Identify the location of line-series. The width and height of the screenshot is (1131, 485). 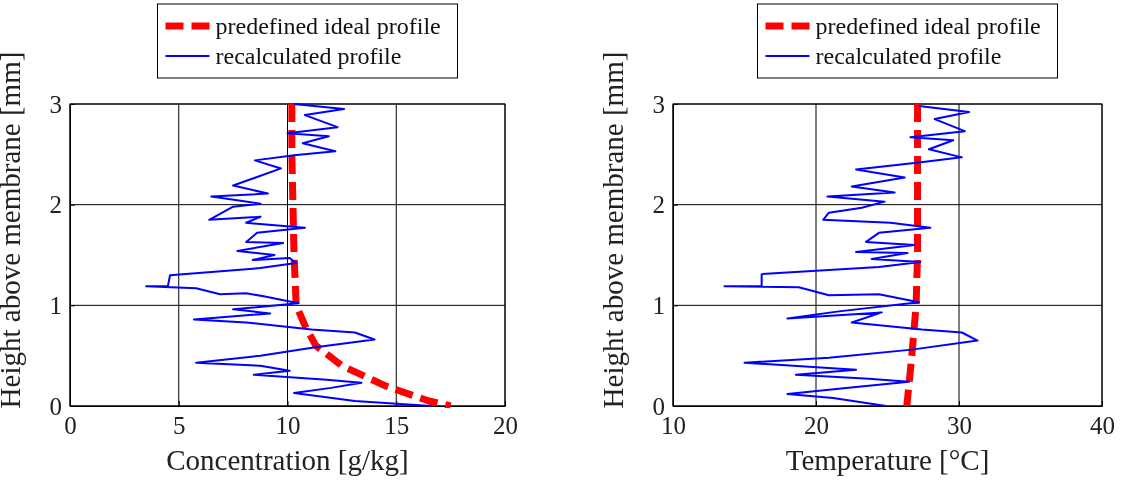
(851, 256).